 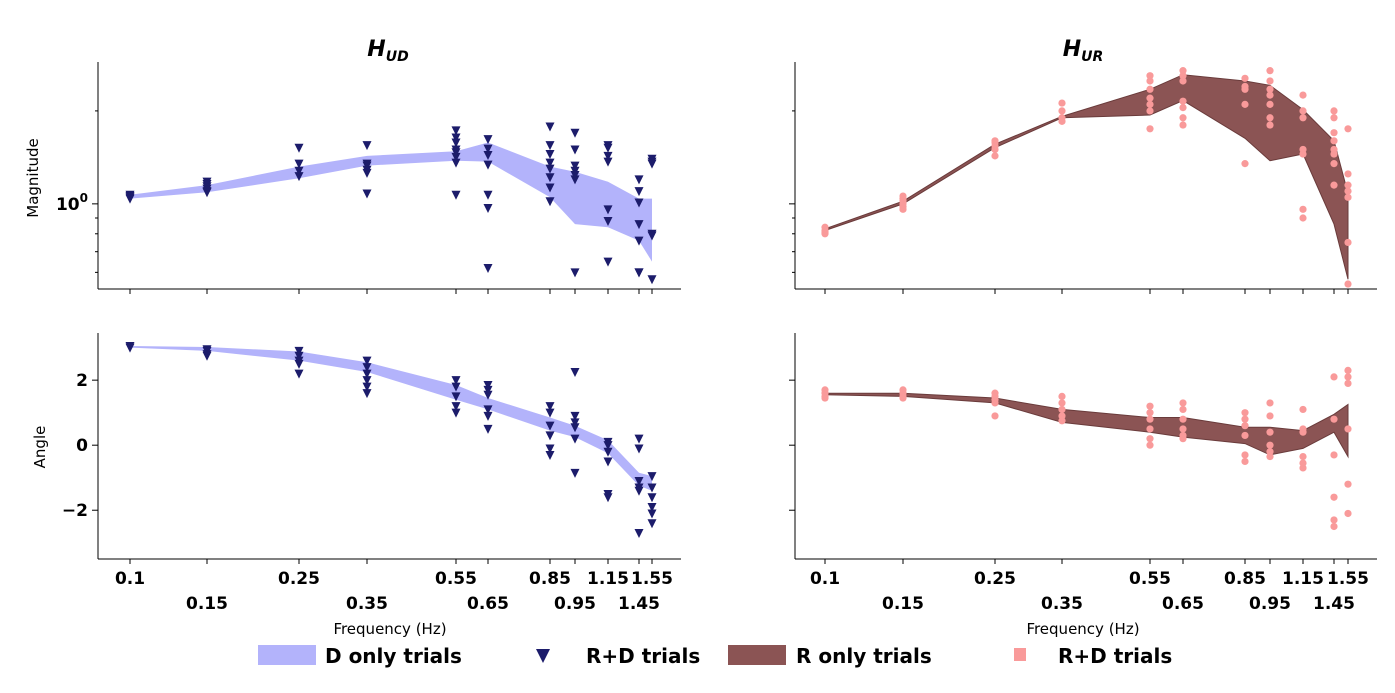 What do you see at coordinates (1303, 579) in the screenshot?
I see `x-tick-label: 1.15` at bounding box center [1303, 579].